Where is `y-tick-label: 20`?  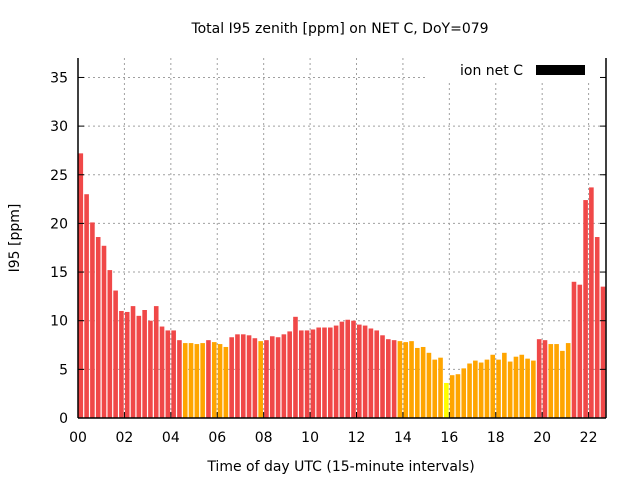
y-tick-label: 20 is located at coordinates (59, 224).